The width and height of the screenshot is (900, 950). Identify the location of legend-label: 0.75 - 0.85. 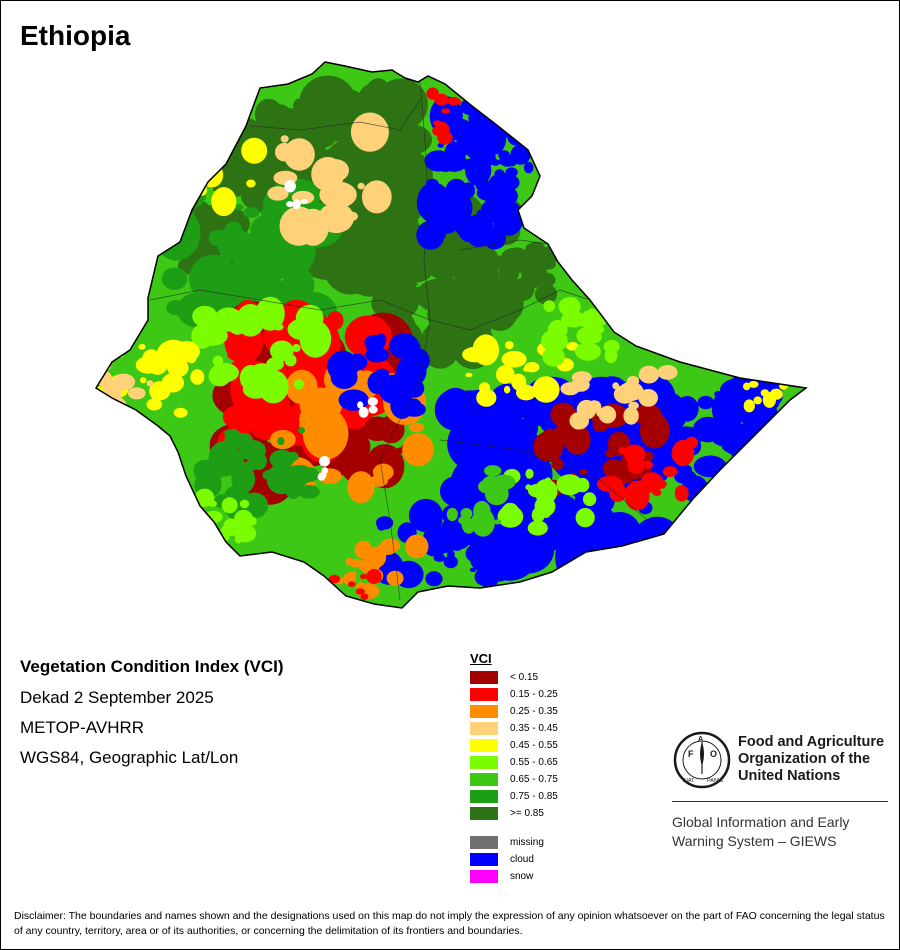
(534, 796).